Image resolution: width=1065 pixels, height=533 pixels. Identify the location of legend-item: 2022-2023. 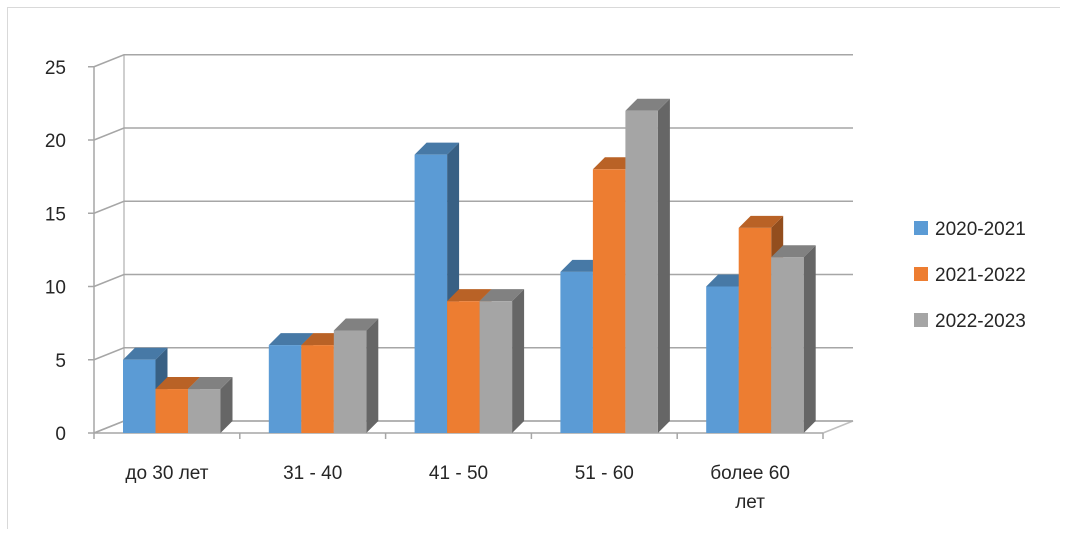
(970, 321).